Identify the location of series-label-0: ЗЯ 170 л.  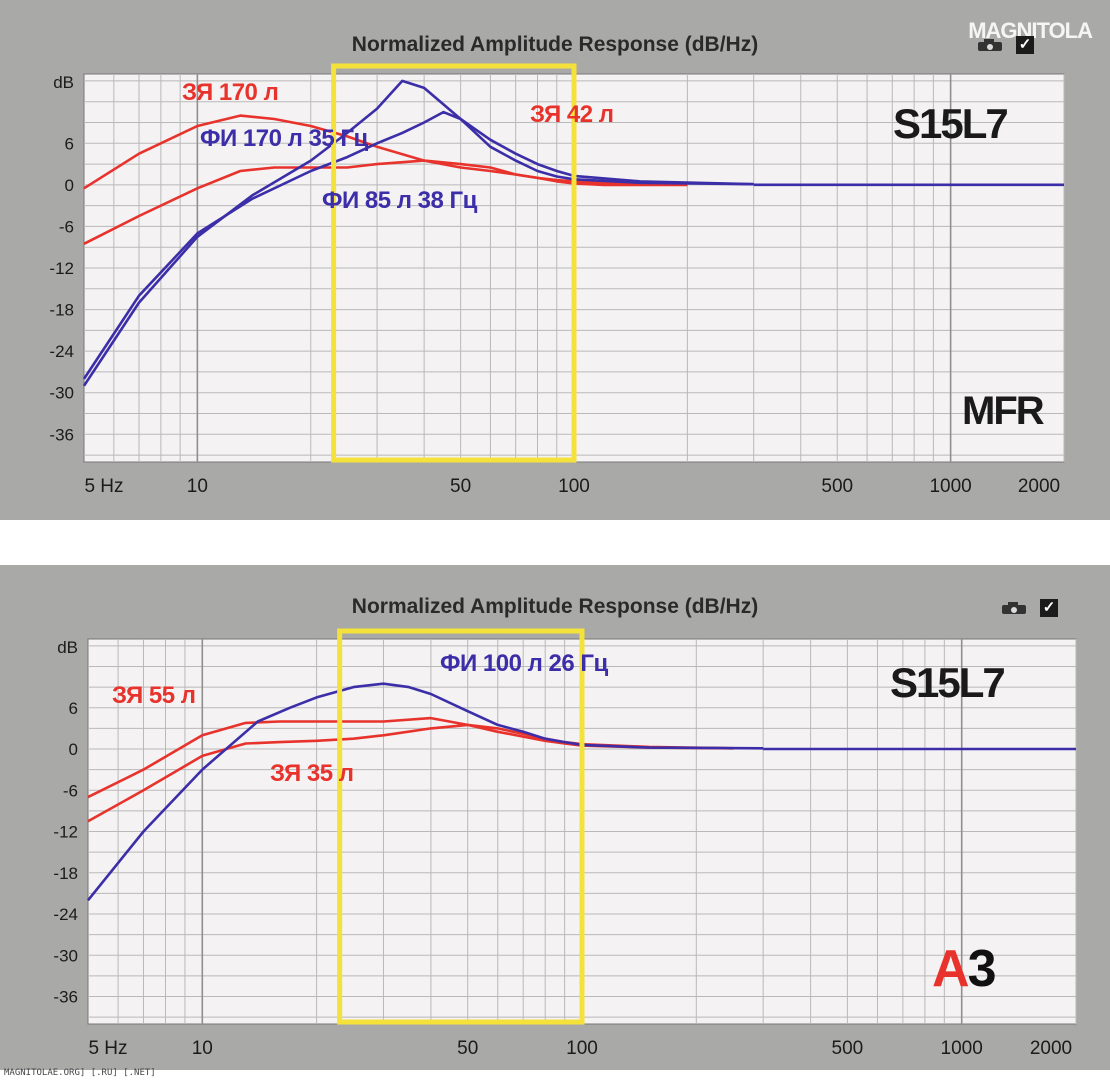
(230, 92).